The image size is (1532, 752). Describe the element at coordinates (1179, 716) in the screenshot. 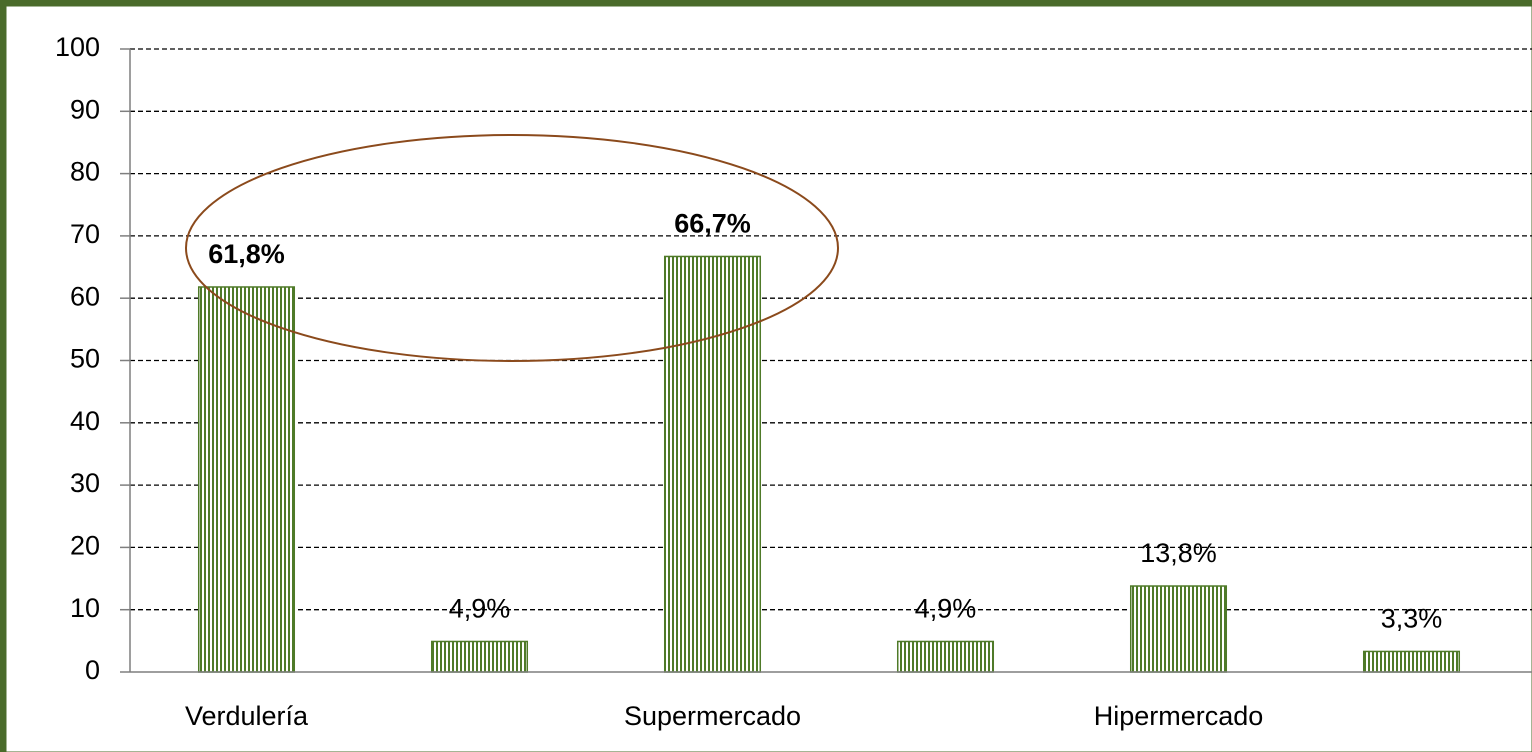

I see `x-tick-label: Hipermercado` at that location.